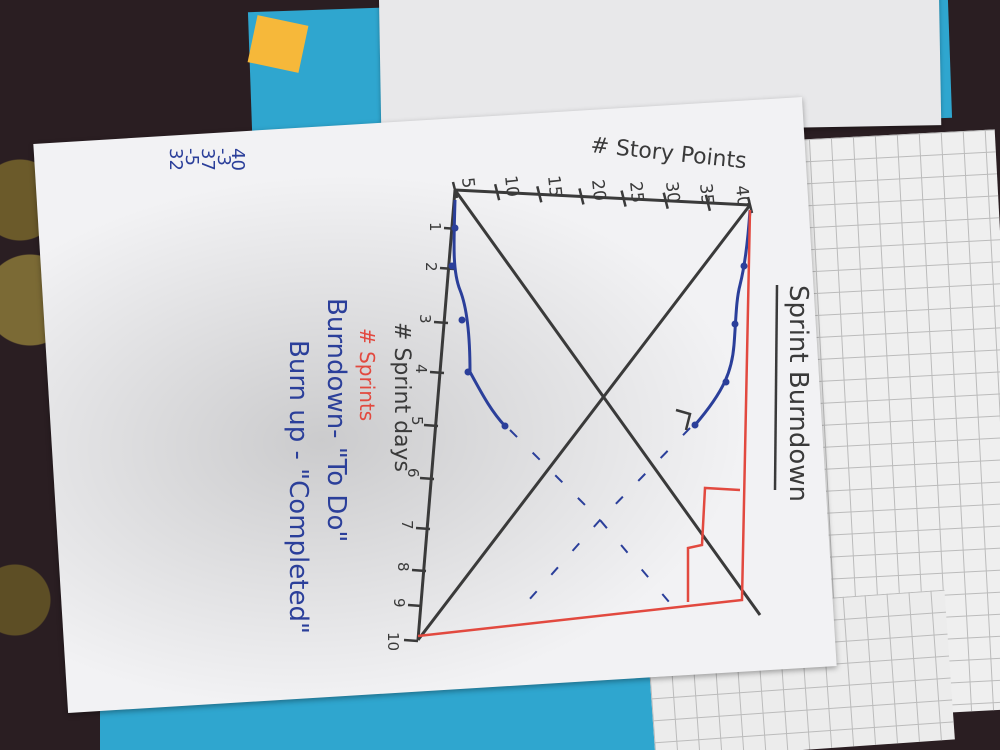 The width and height of the screenshot is (1000, 750). Describe the element at coordinates (636, 192) in the screenshot. I see `y-tick-label: 25` at that location.